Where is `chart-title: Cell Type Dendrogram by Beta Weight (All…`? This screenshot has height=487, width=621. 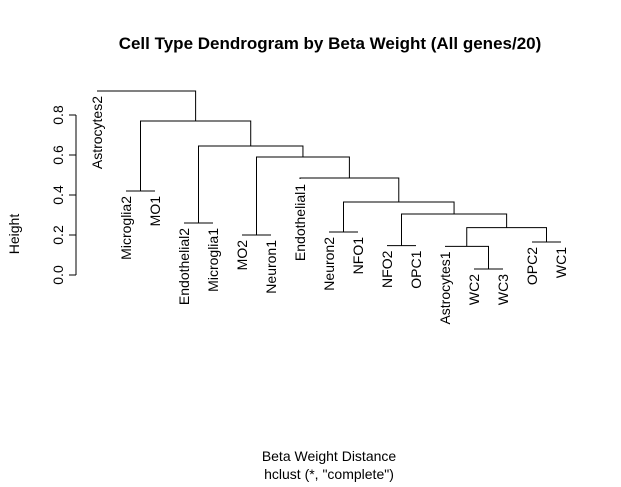 chart-title: Cell Type Dendrogram by Beta Weight (All… is located at coordinates (330, 43).